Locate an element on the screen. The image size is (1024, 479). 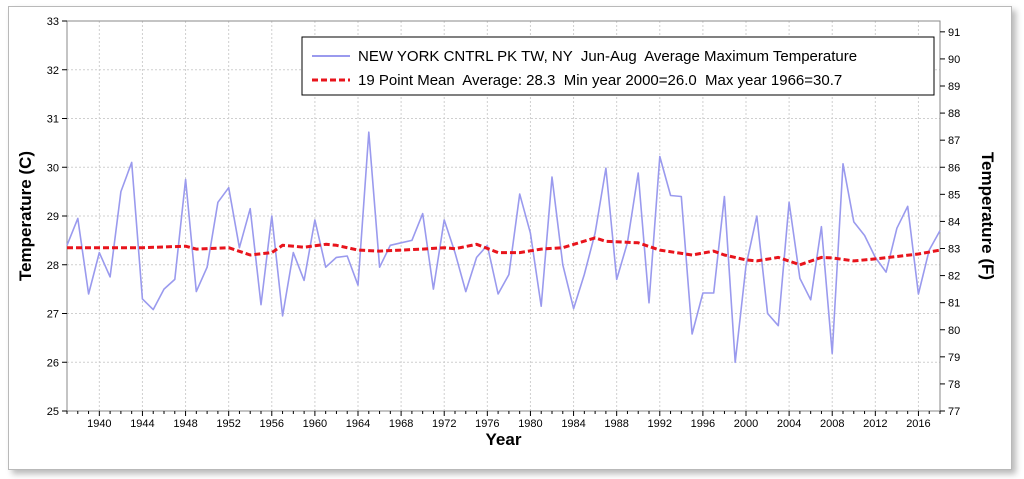
x-tick-label: 1984 is located at coordinates (573, 424).